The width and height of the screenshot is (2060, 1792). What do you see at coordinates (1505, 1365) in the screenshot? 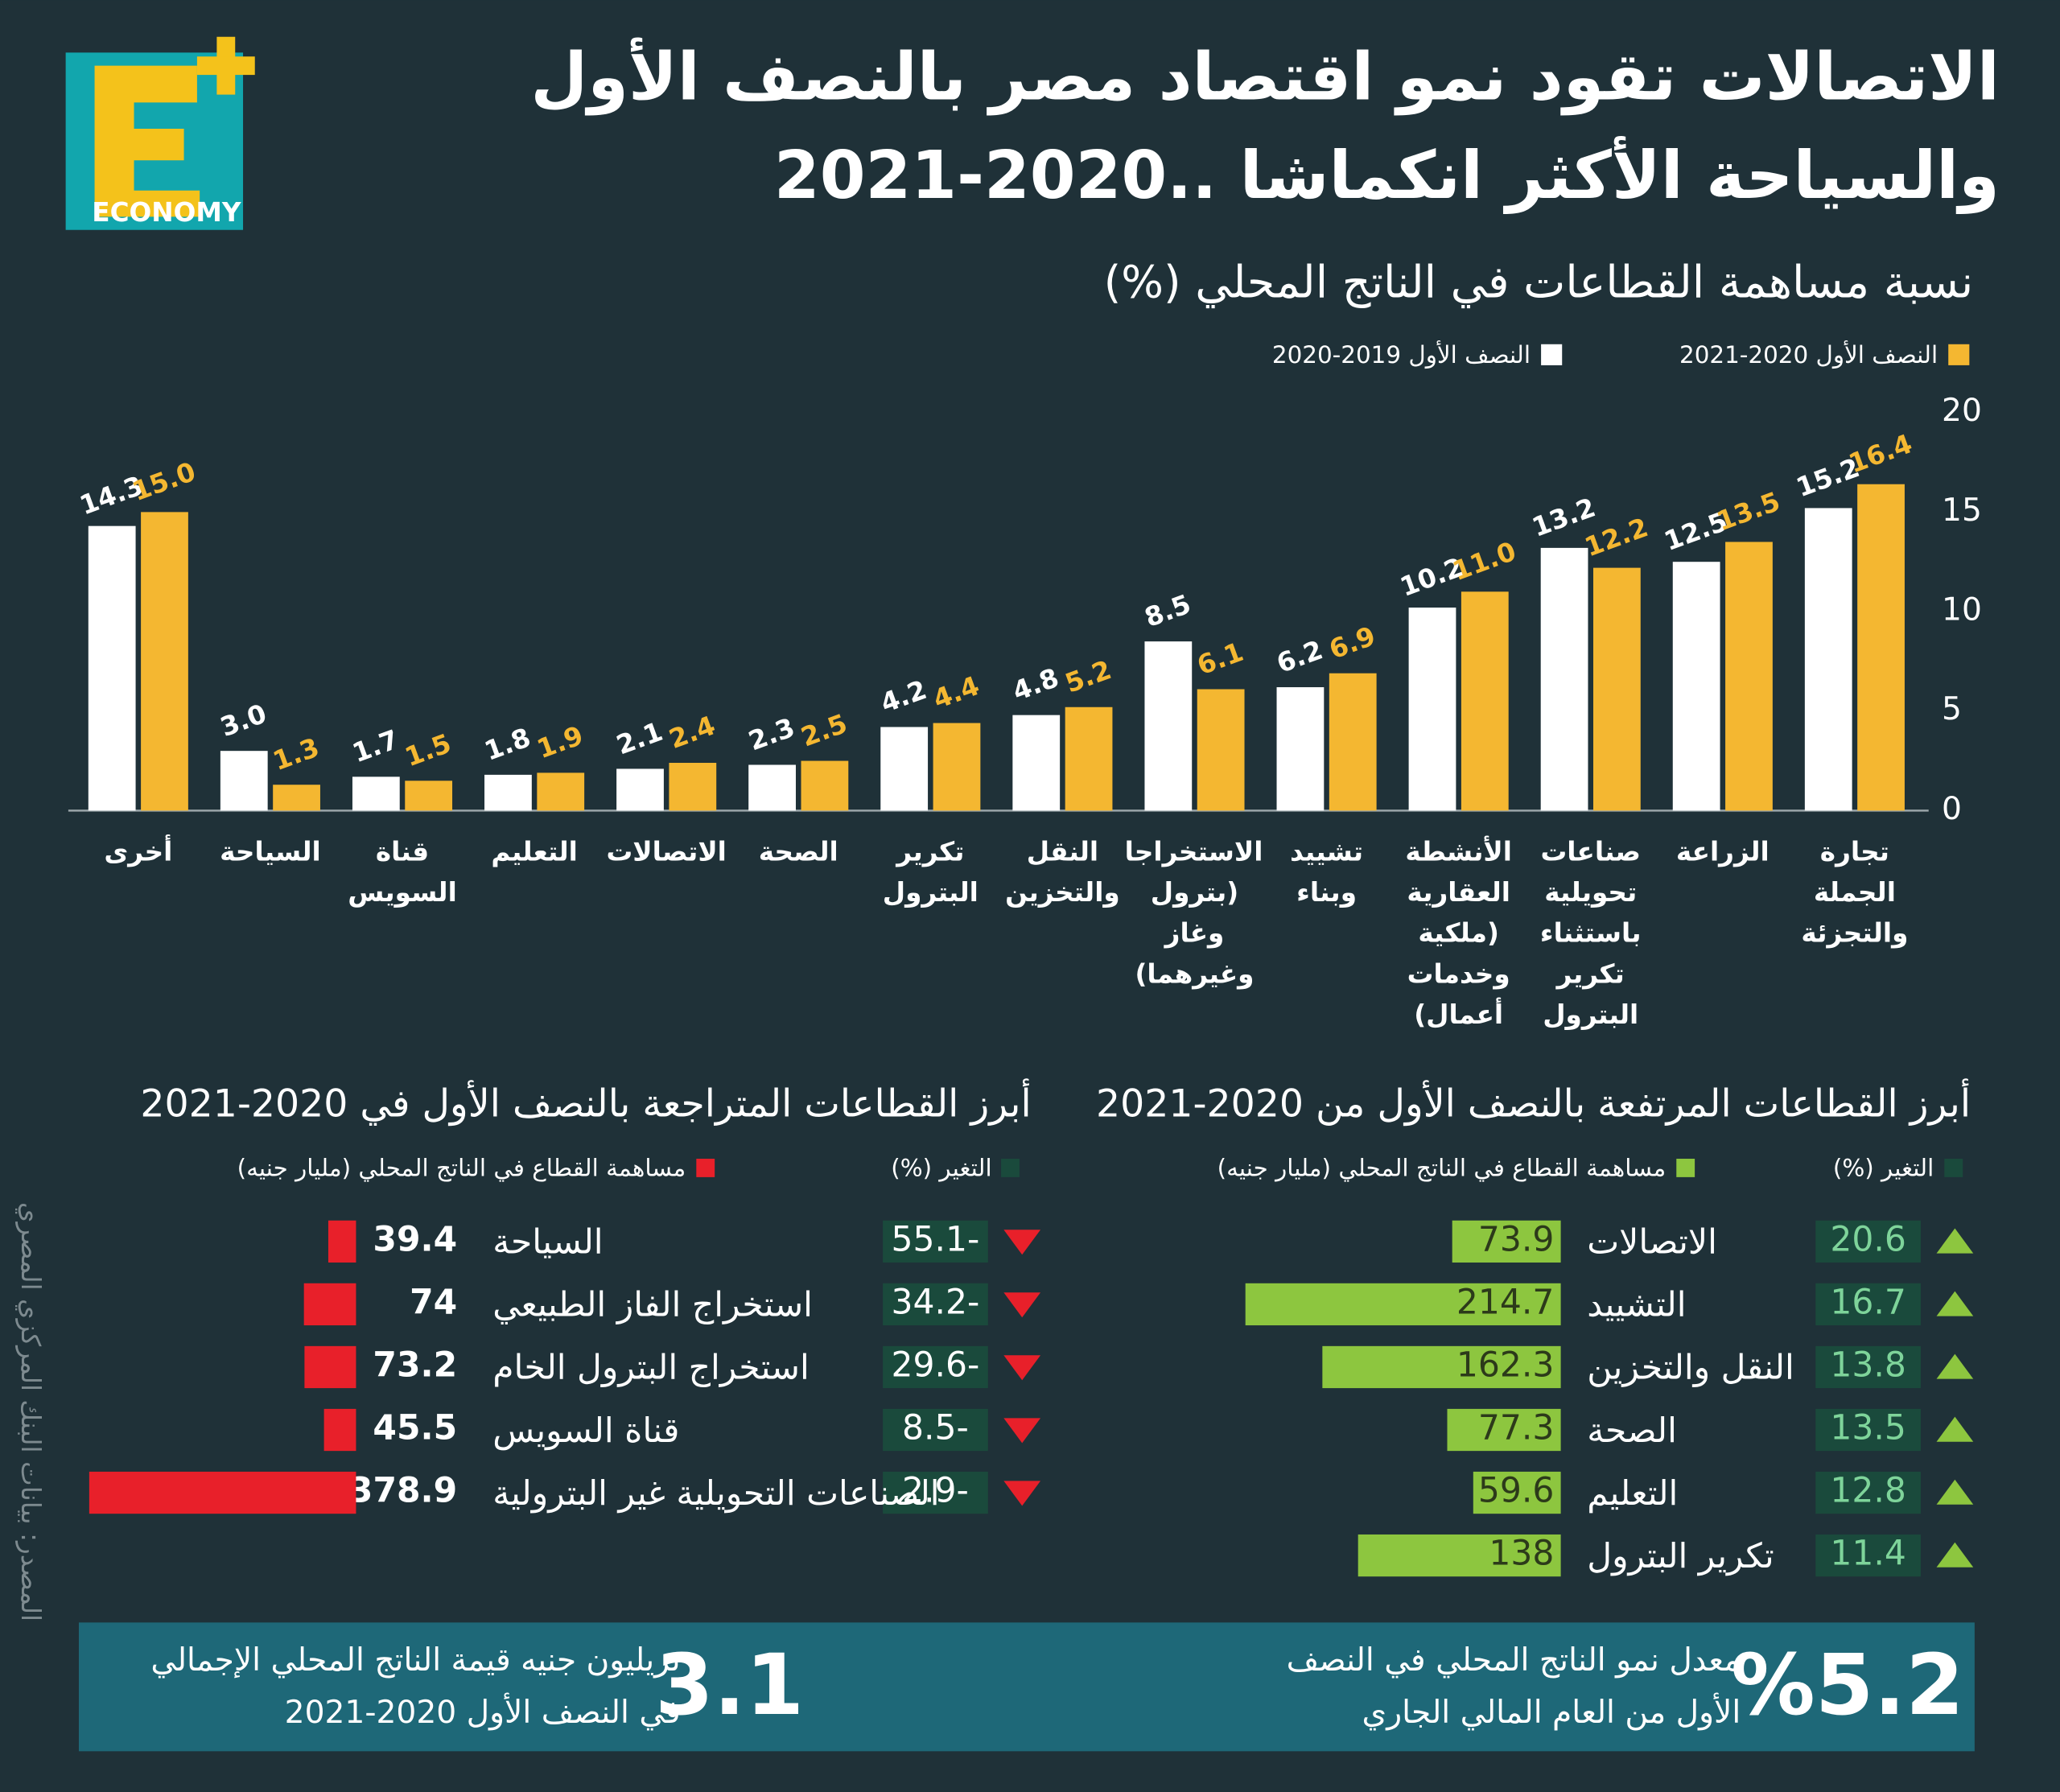
I see `data-label: 162.3` at bounding box center [1505, 1365].